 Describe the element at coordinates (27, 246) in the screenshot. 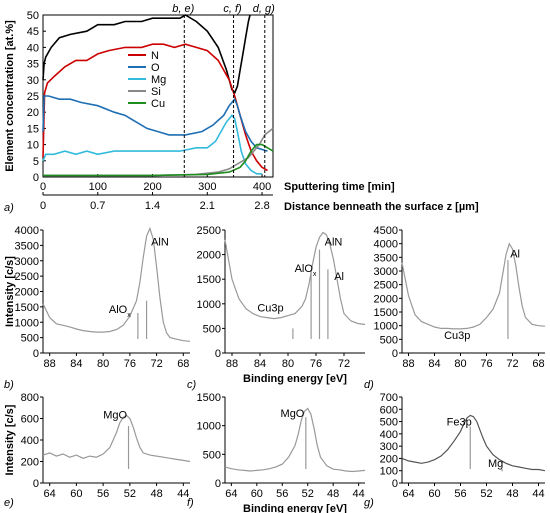

I see `y-tick-label: 3500` at that location.